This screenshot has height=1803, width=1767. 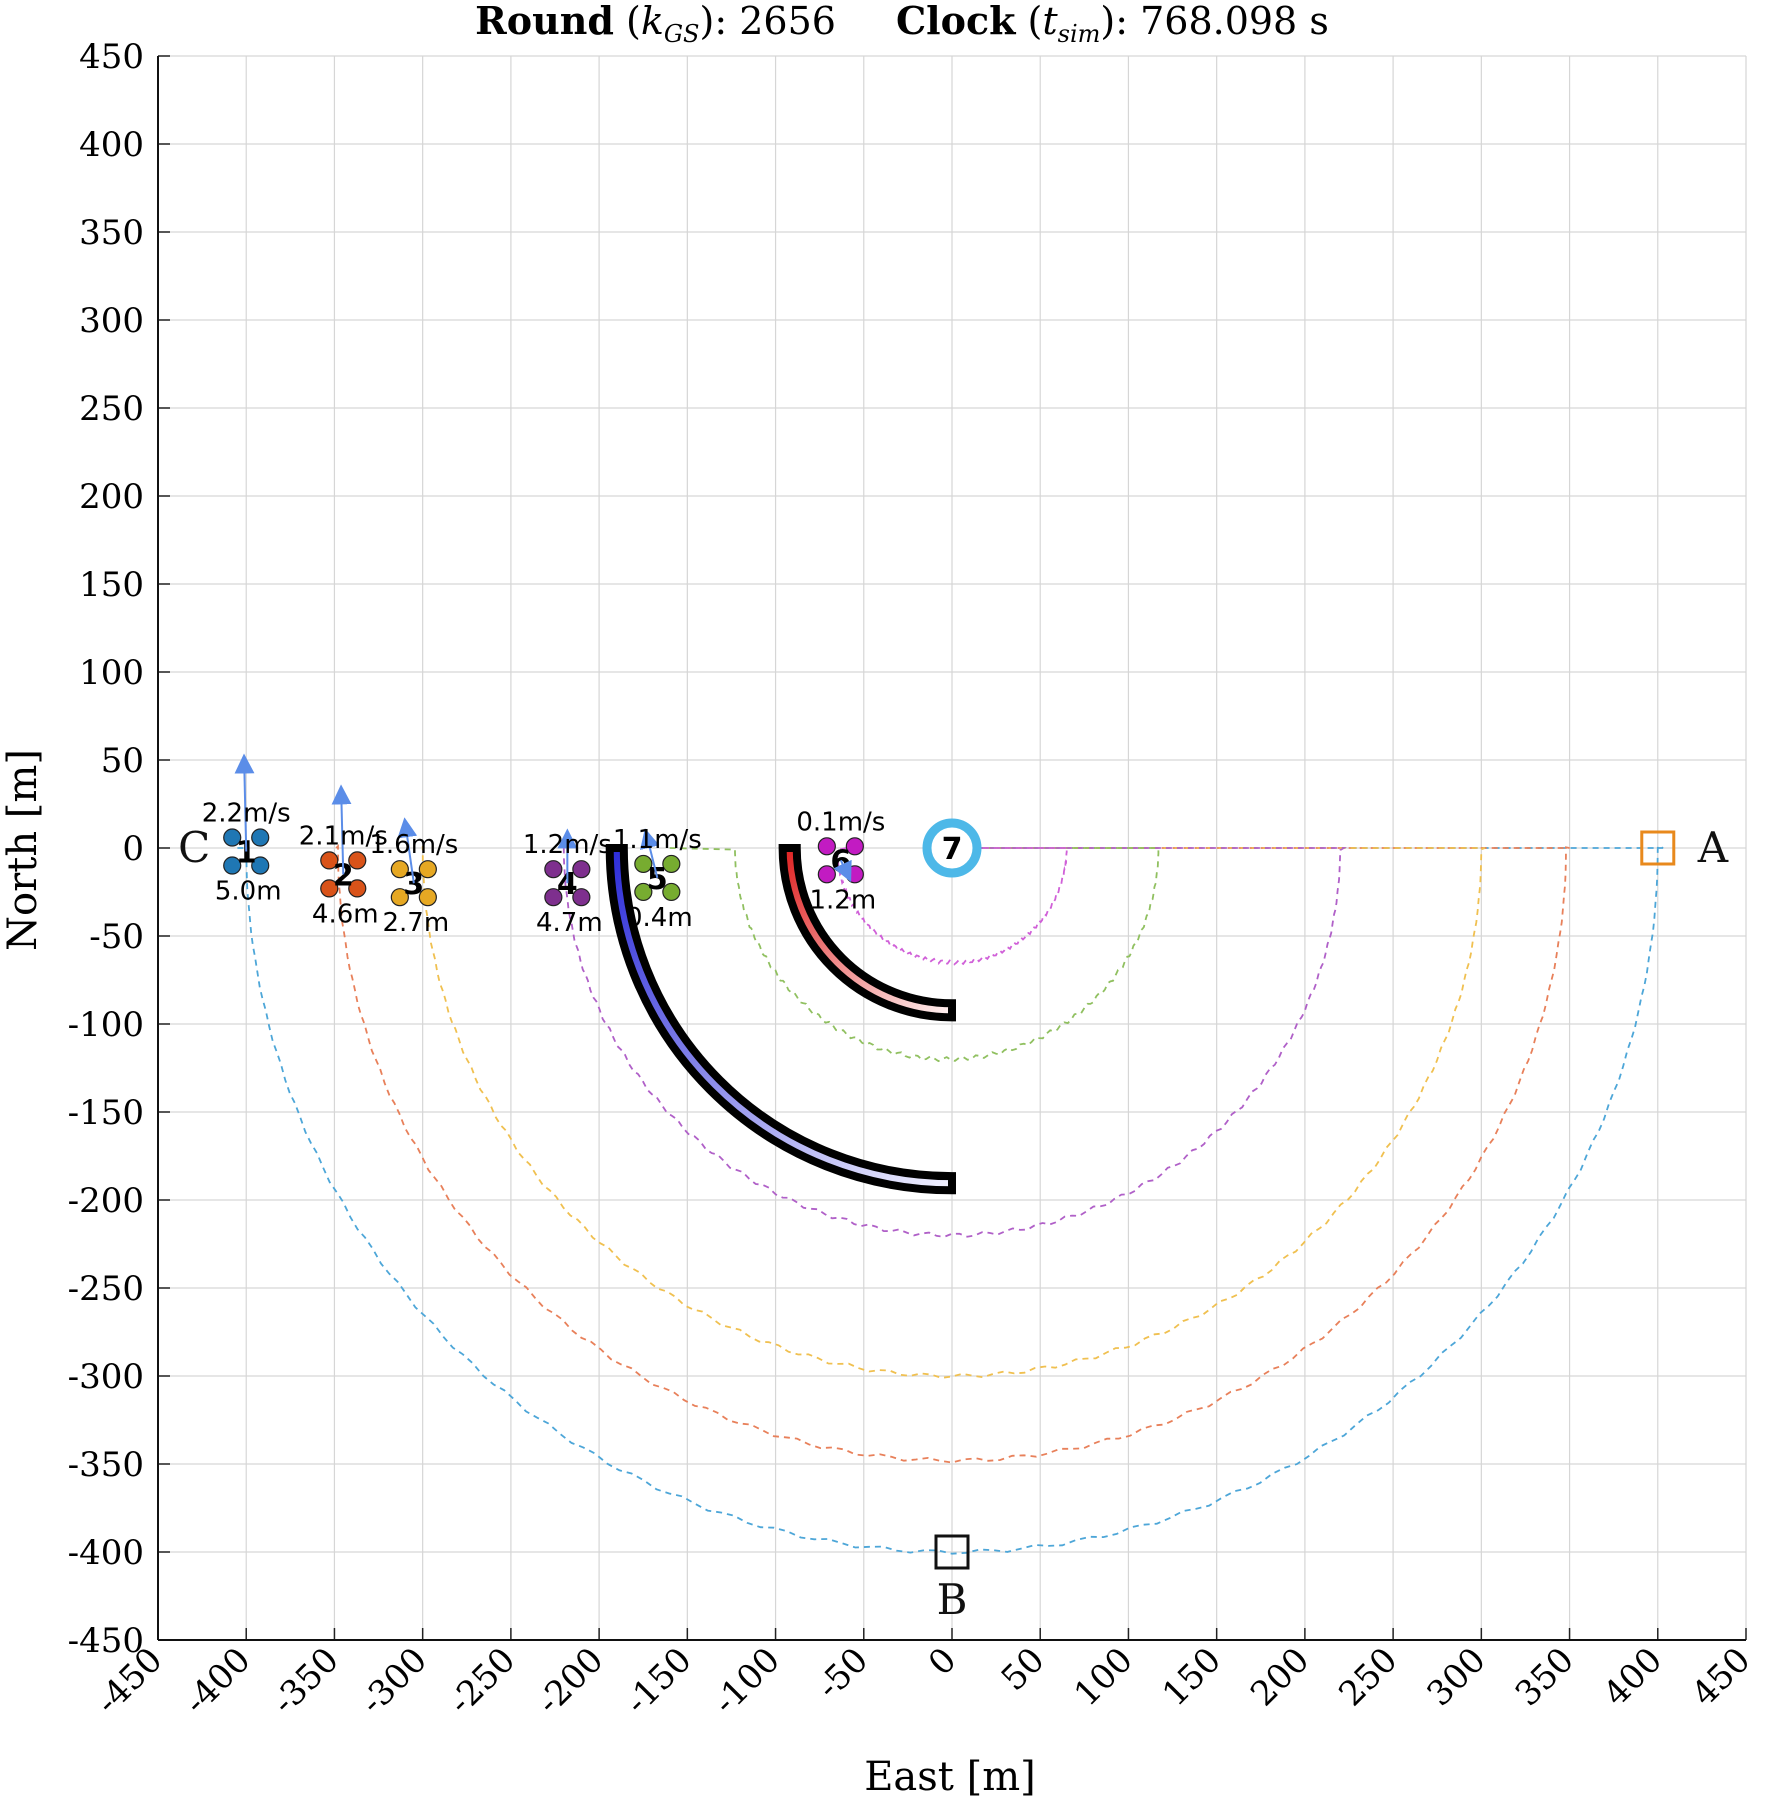 What do you see at coordinates (194, 847) in the screenshot?
I see `waypoint-C-label: C` at bounding box center [194, 847].